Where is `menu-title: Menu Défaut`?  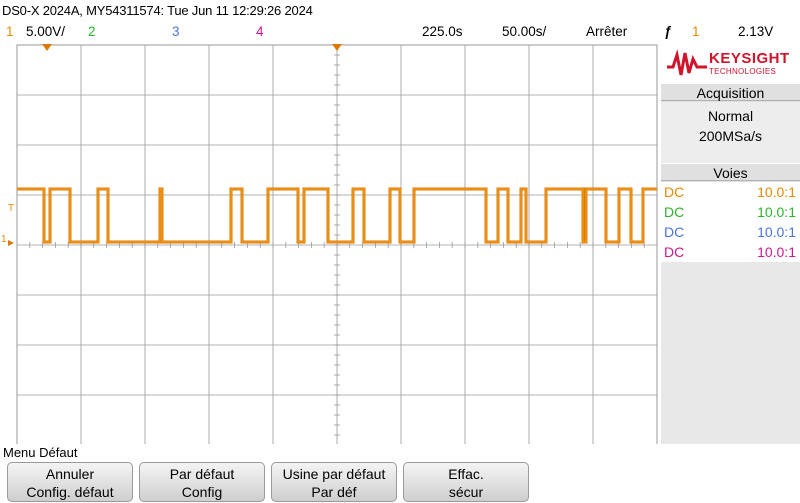 menu-title: Menu Défaut is located at coordinates (40, 452).